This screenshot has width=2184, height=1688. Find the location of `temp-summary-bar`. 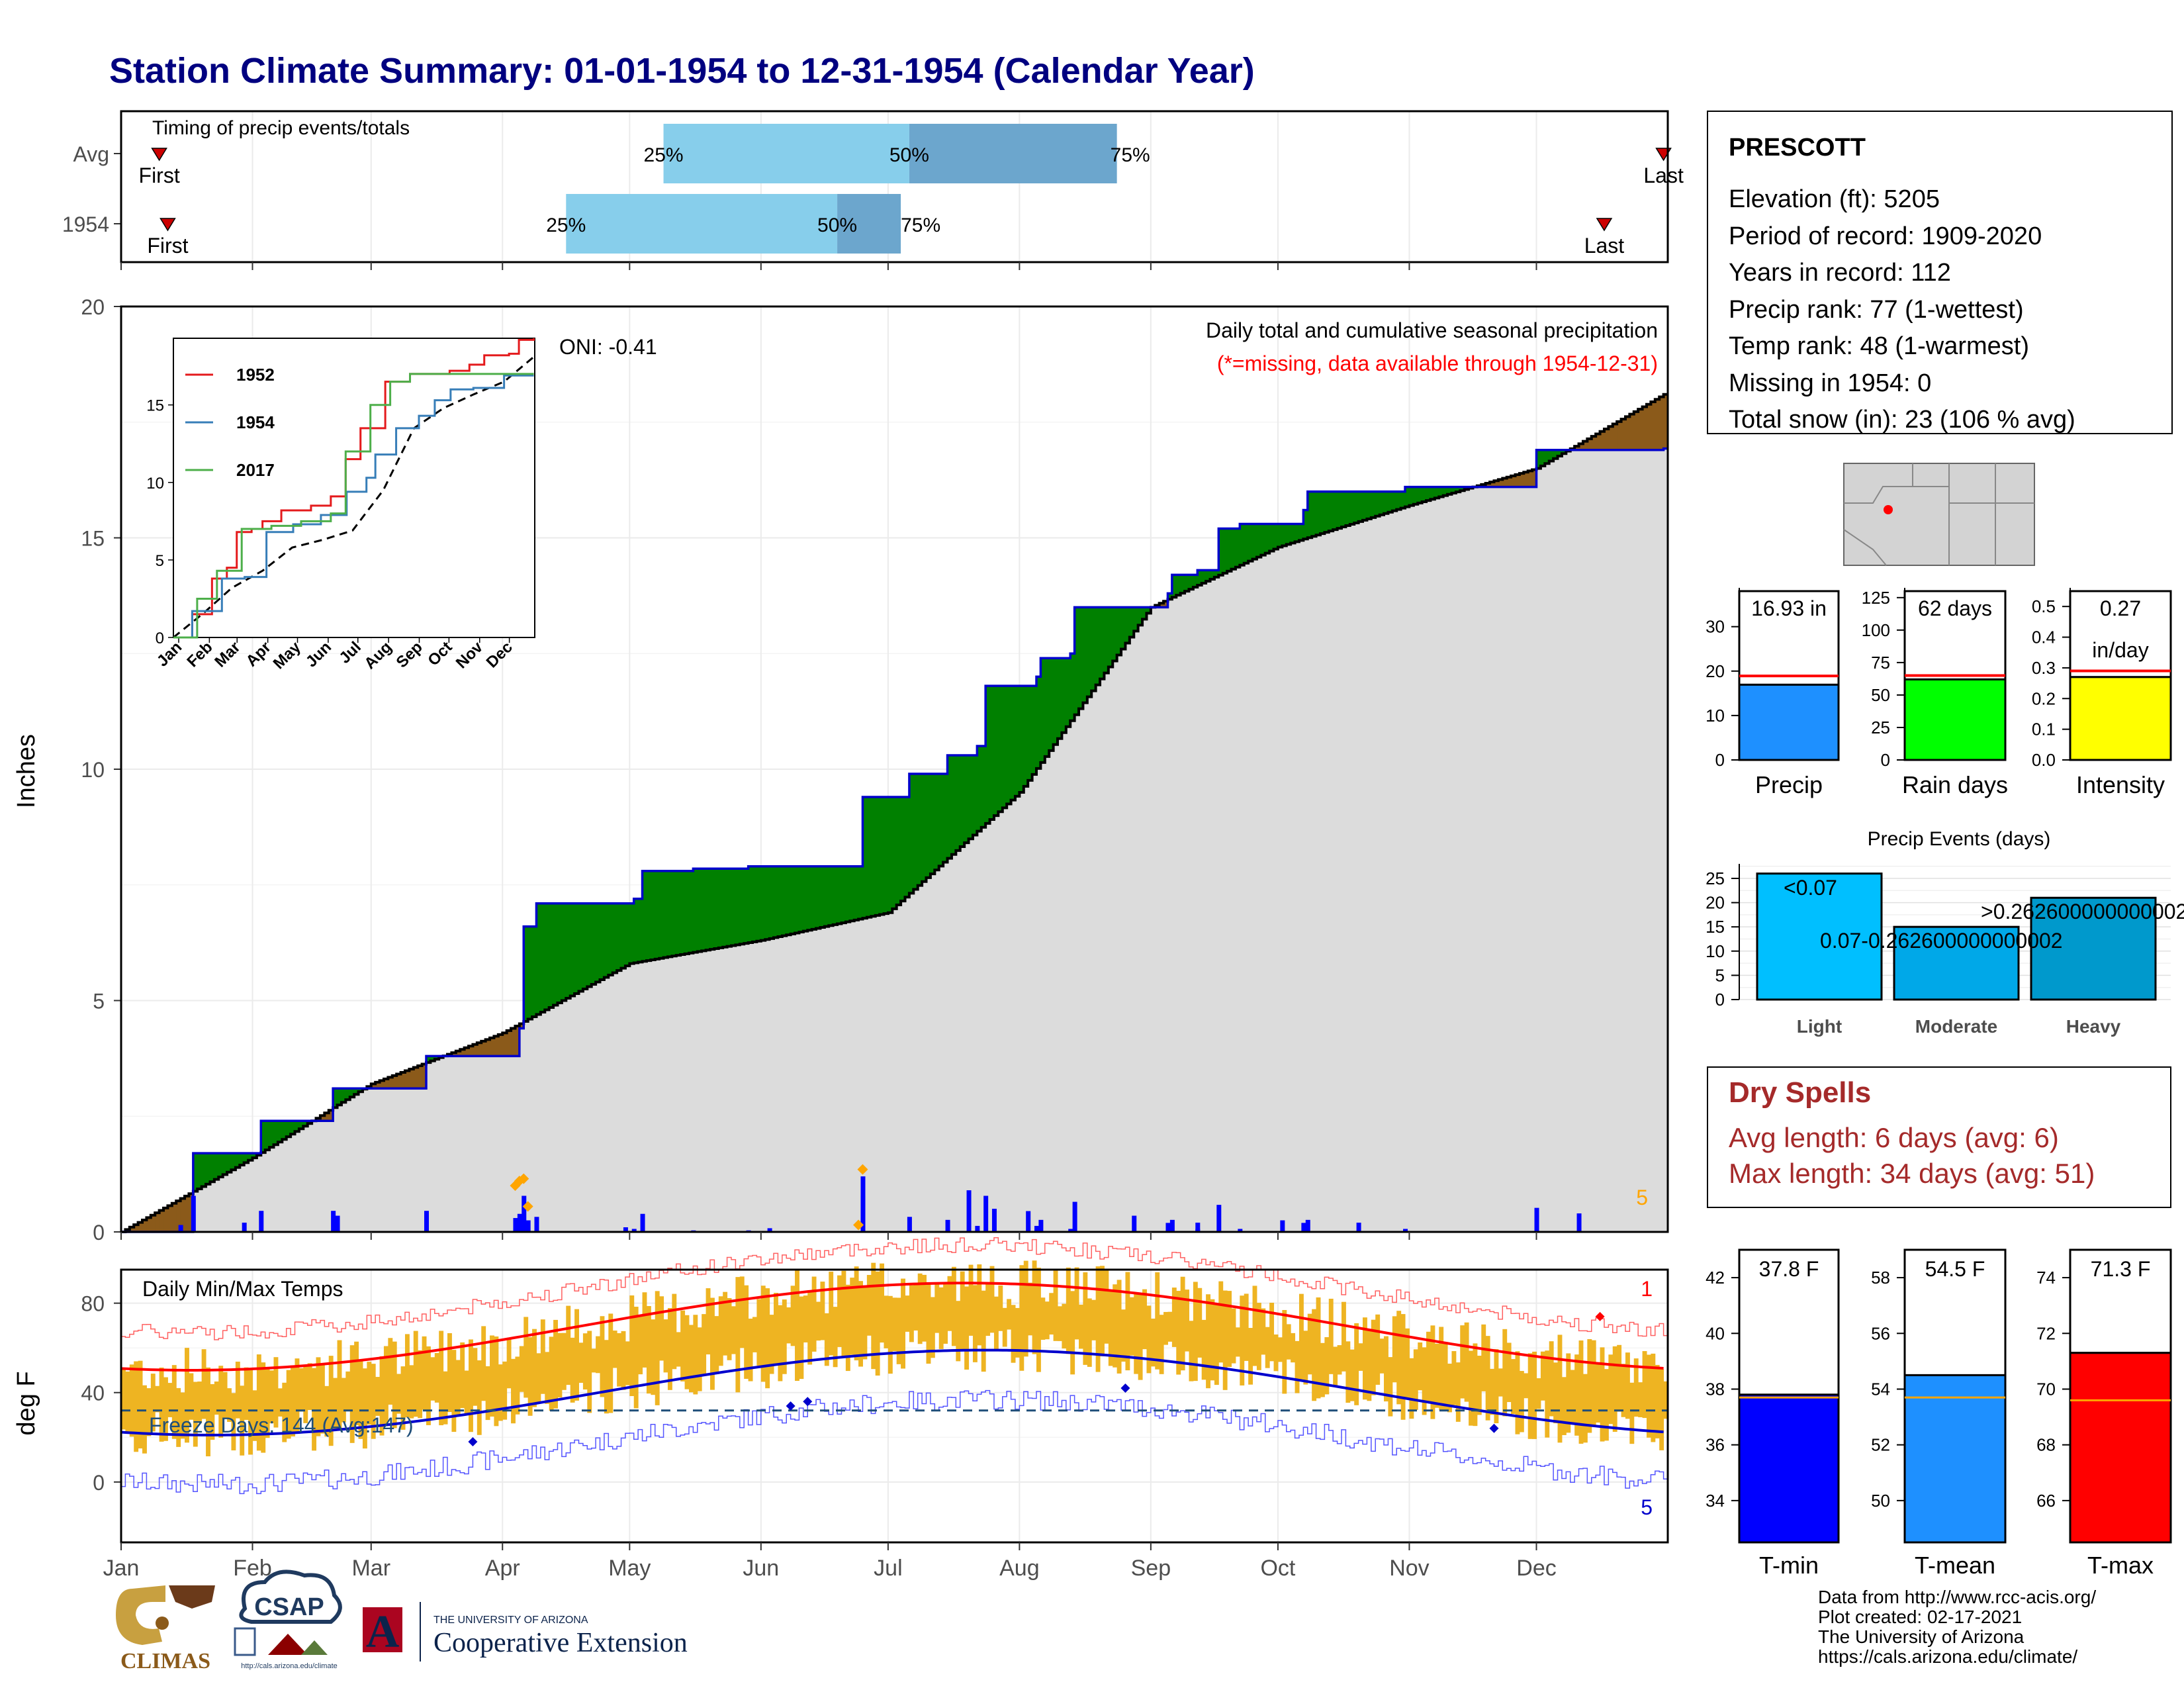

temp-summary-bar is located at coordinates (1789, 1468).